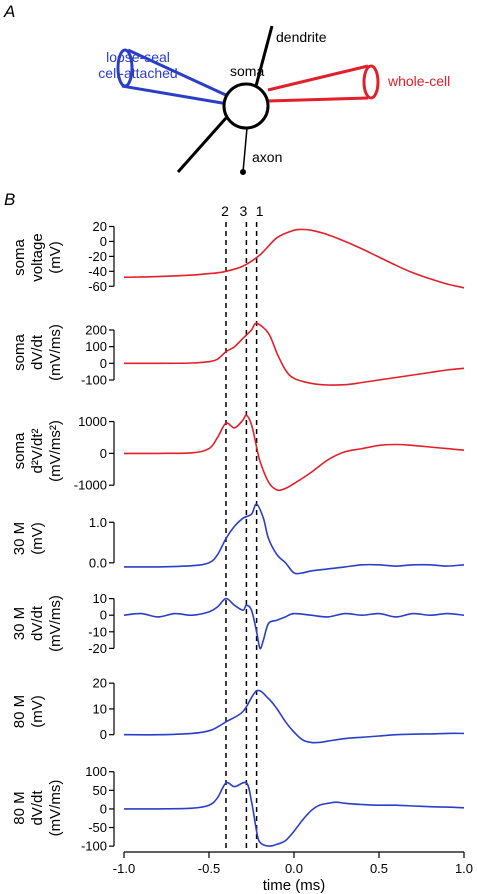  I want to click on cell-attached-label-line1: loose-seal, so click(138, 57).